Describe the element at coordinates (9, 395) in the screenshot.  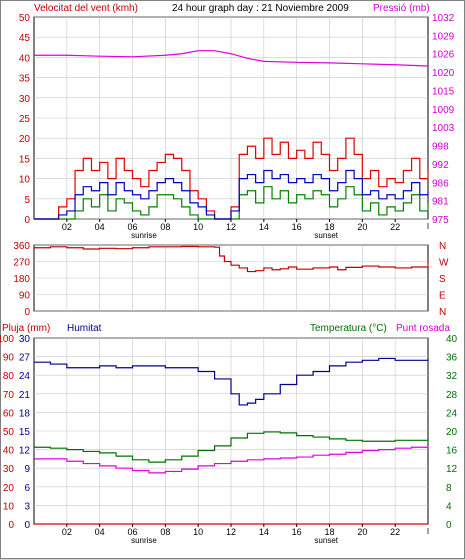
I see `rain-tick-label: 70` at that location.